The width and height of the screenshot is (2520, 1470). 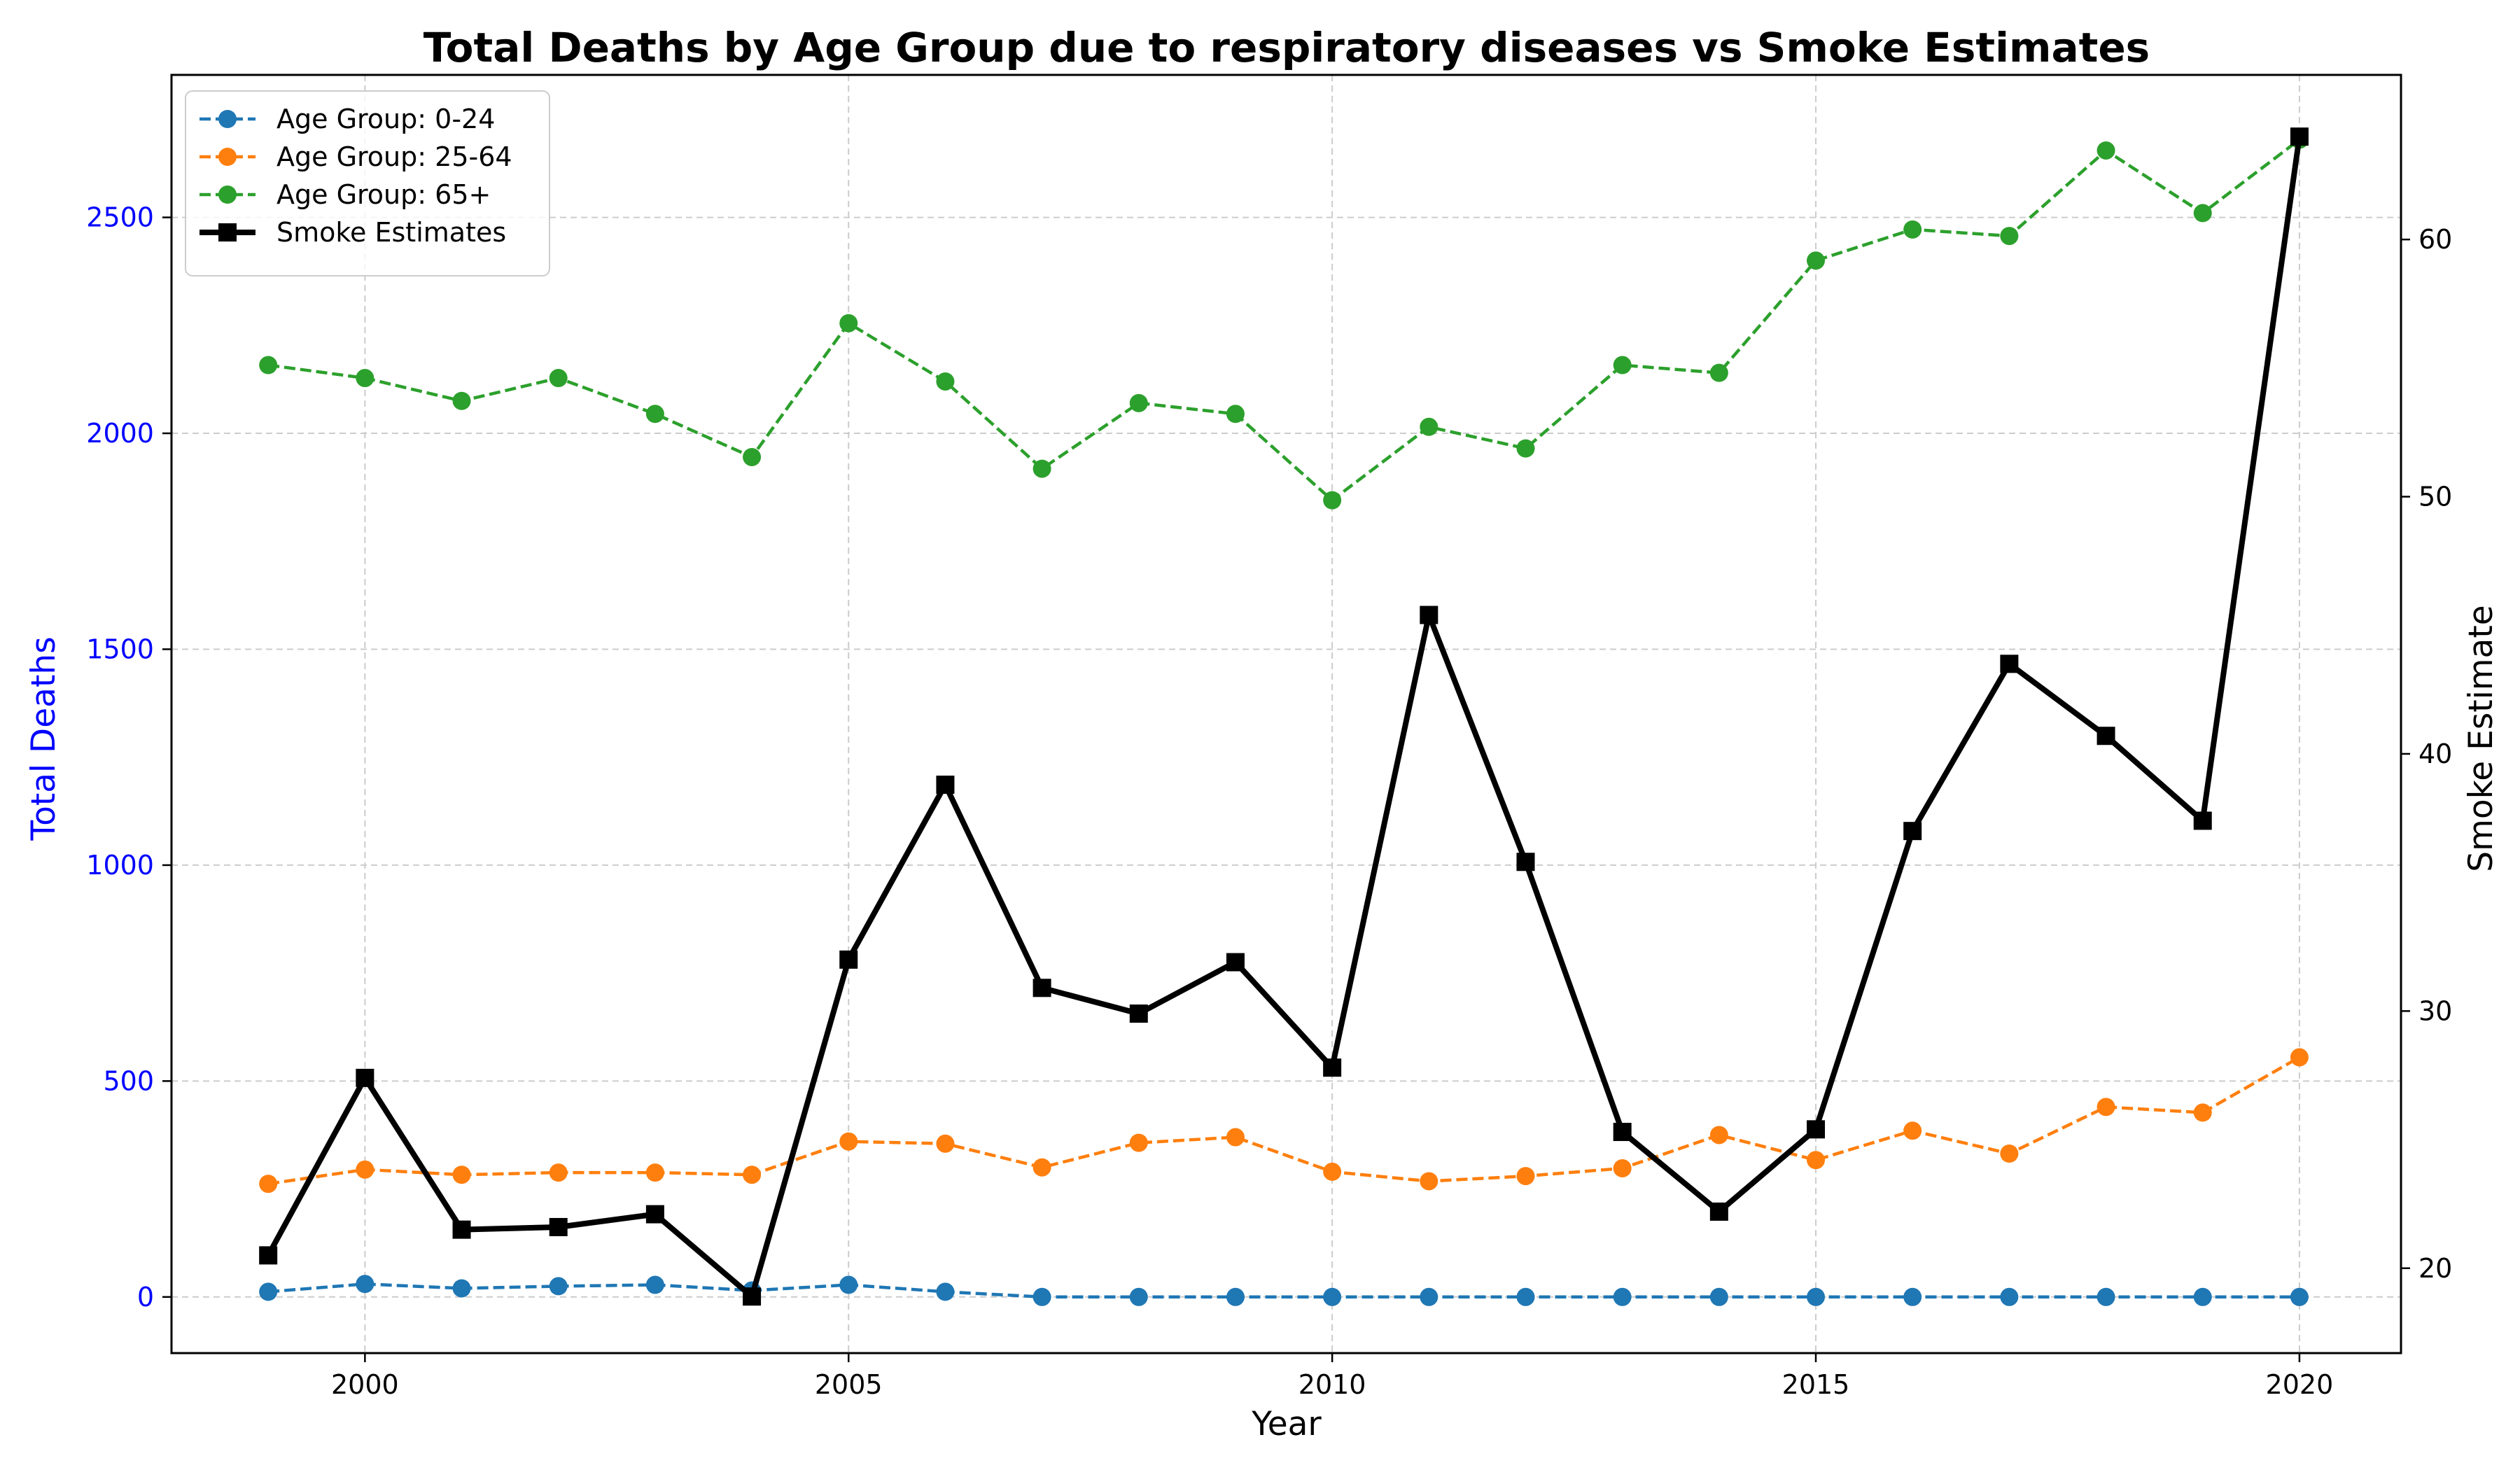 I want to click on legend-item: Age Group: 0-24, so click(x=347, y=119).